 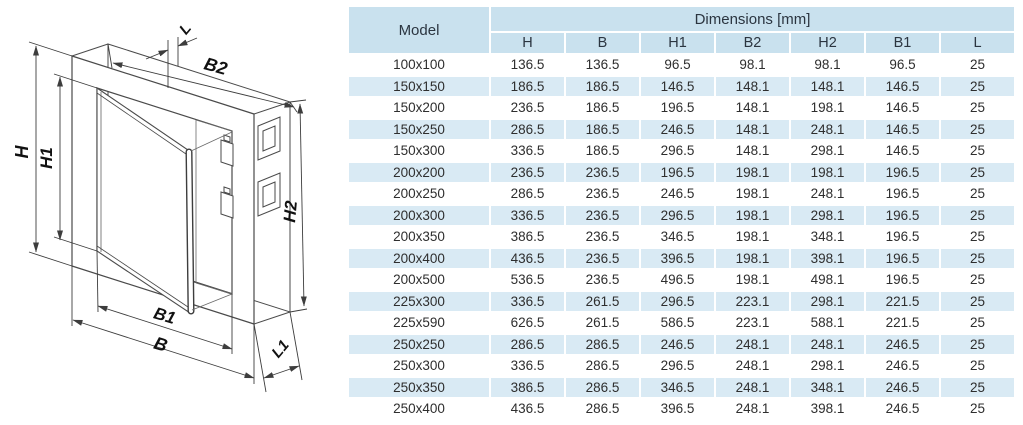 I want to click on table-row: 225x590 626.5 261.5 586.5 223.1 588.1 221.5 25, so click(x=681, y=323).